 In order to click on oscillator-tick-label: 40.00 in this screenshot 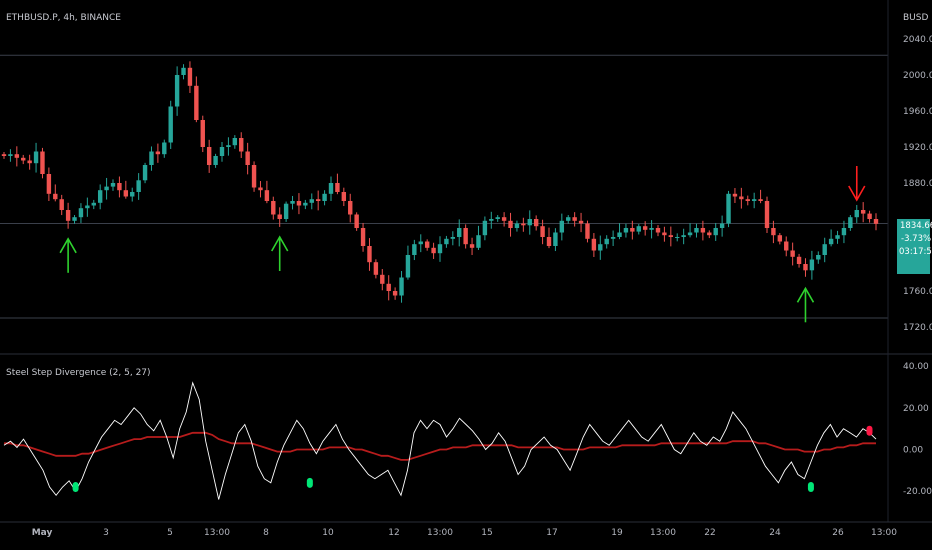, I will do `click(916, 367)`.